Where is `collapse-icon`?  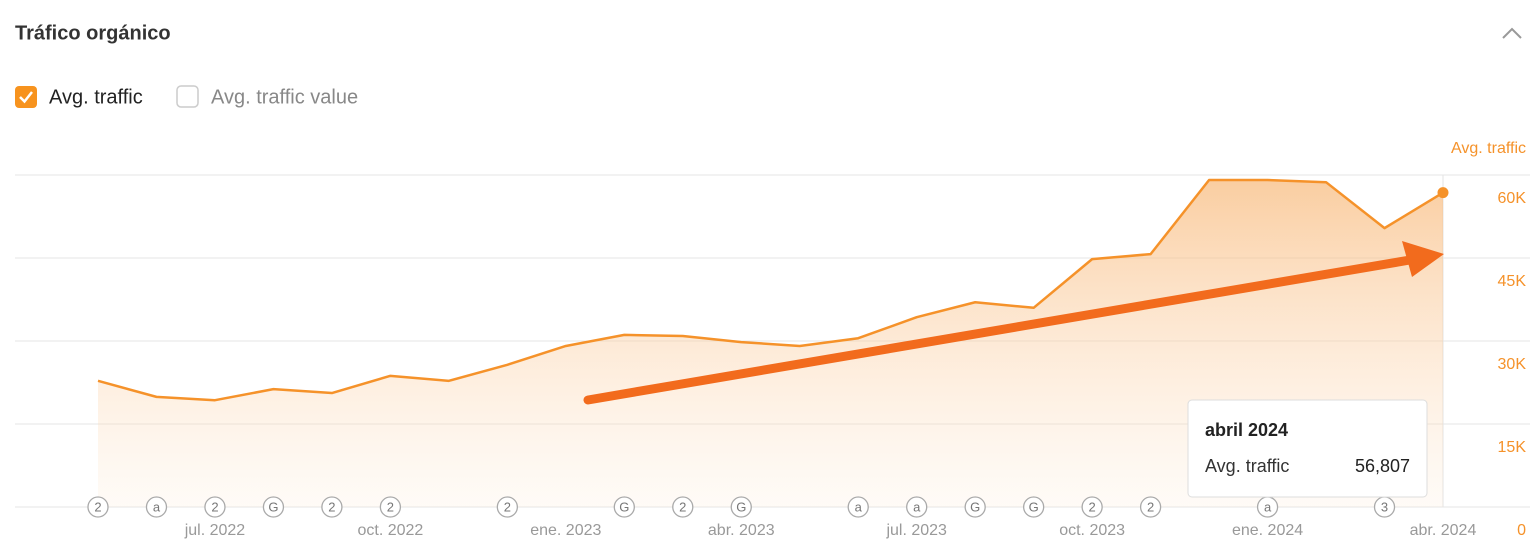 collapse-icon is located at coordinates (1512, 33).